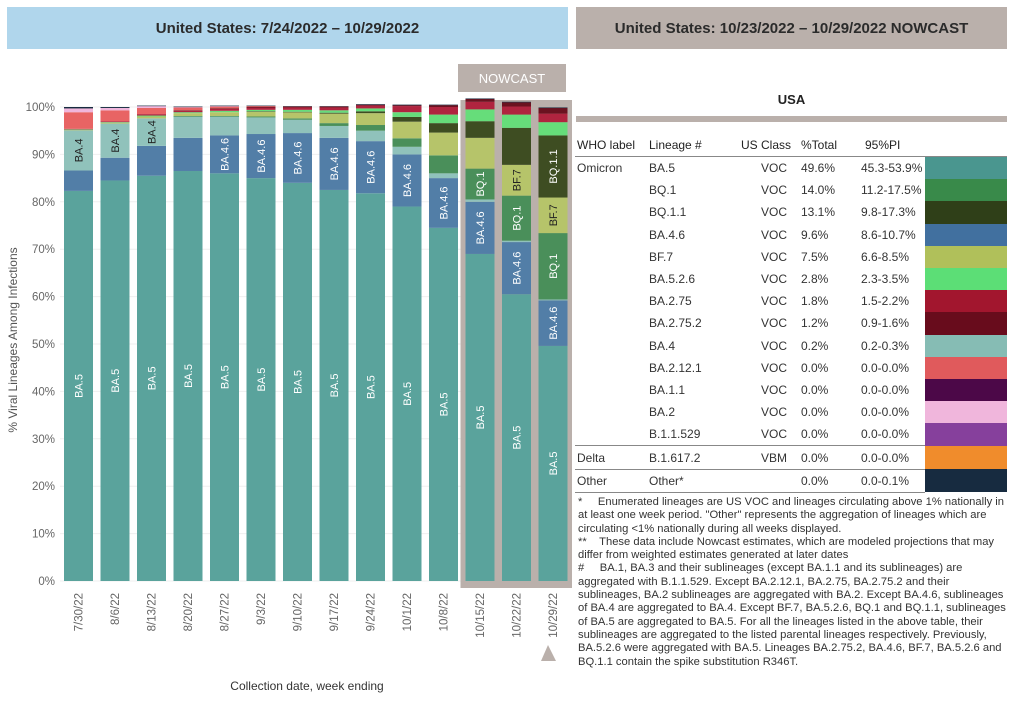 The height and width of the screenshot is (706, 1024). Describe the element at coordinates (689, 480) in the screenshot. I see `lineage: Other*` at that location.